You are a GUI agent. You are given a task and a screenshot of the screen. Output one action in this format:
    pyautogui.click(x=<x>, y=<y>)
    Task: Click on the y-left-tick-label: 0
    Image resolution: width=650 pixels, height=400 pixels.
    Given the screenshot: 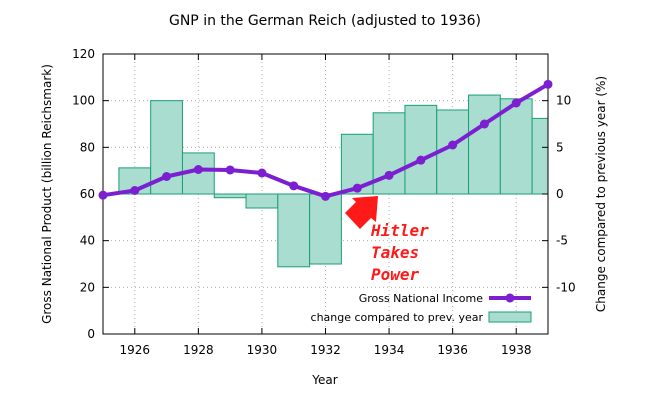 What is the action you would take?
    pyautogui.click(x=91, y=334)
    